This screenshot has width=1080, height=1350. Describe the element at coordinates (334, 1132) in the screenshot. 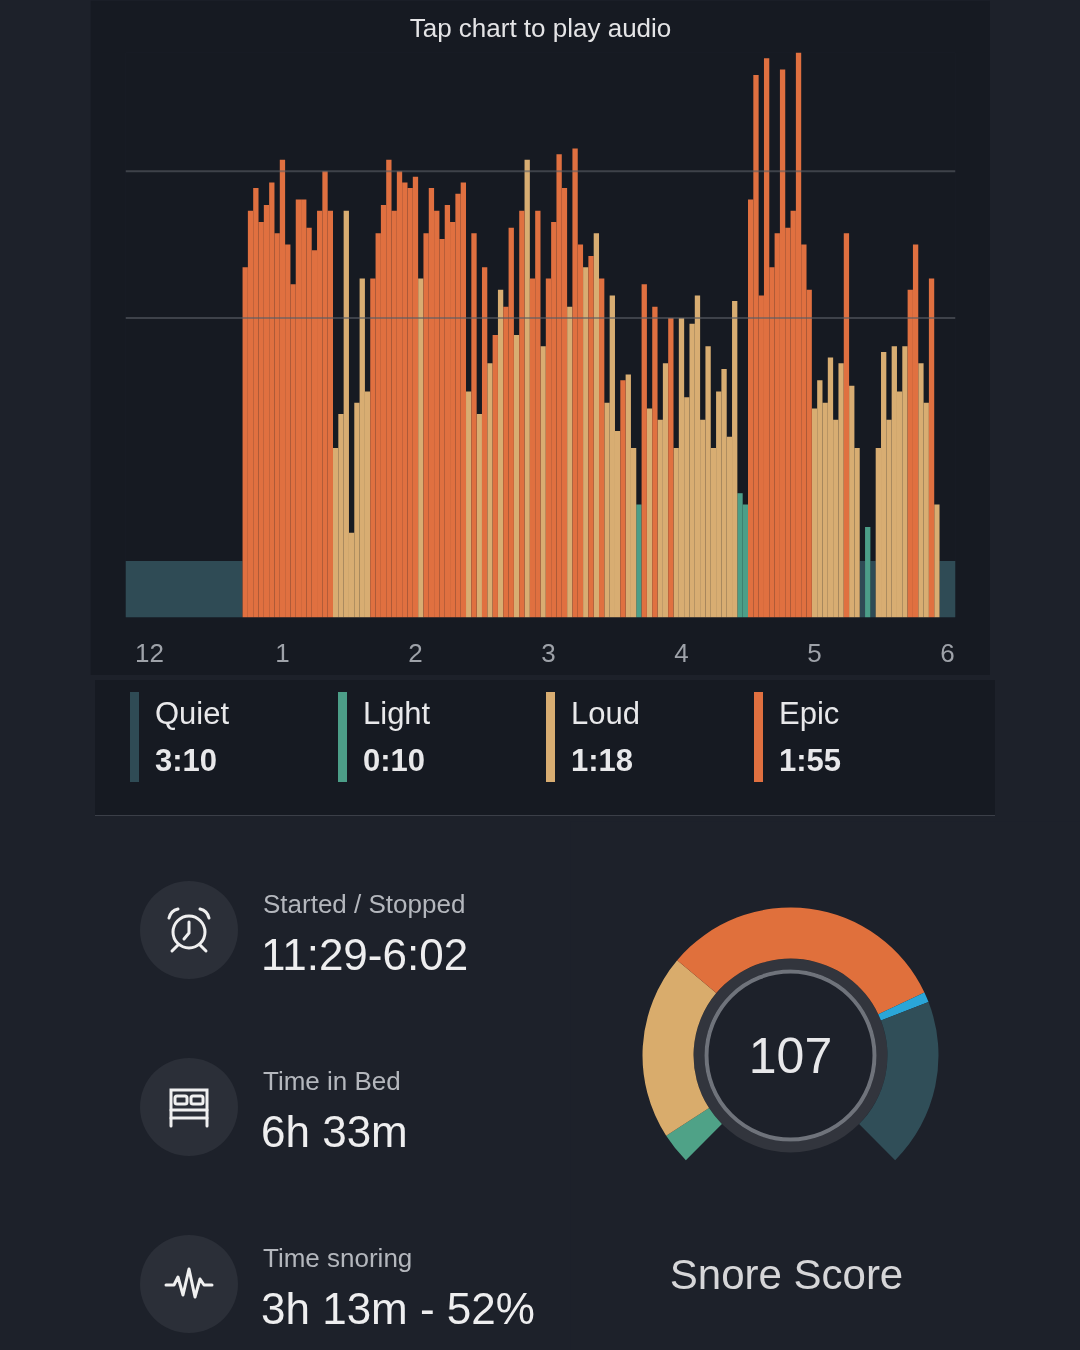

I see `text: 6h 33m` at that location.